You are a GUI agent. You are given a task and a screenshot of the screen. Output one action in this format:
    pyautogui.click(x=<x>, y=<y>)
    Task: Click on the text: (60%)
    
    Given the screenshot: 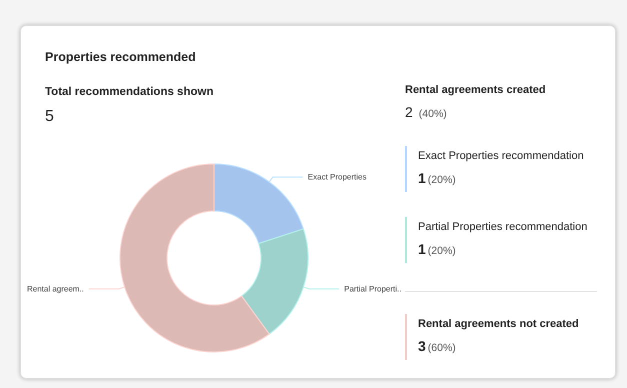 What is the action you would take?
    pyautogui.click(x=442, y=348)
    